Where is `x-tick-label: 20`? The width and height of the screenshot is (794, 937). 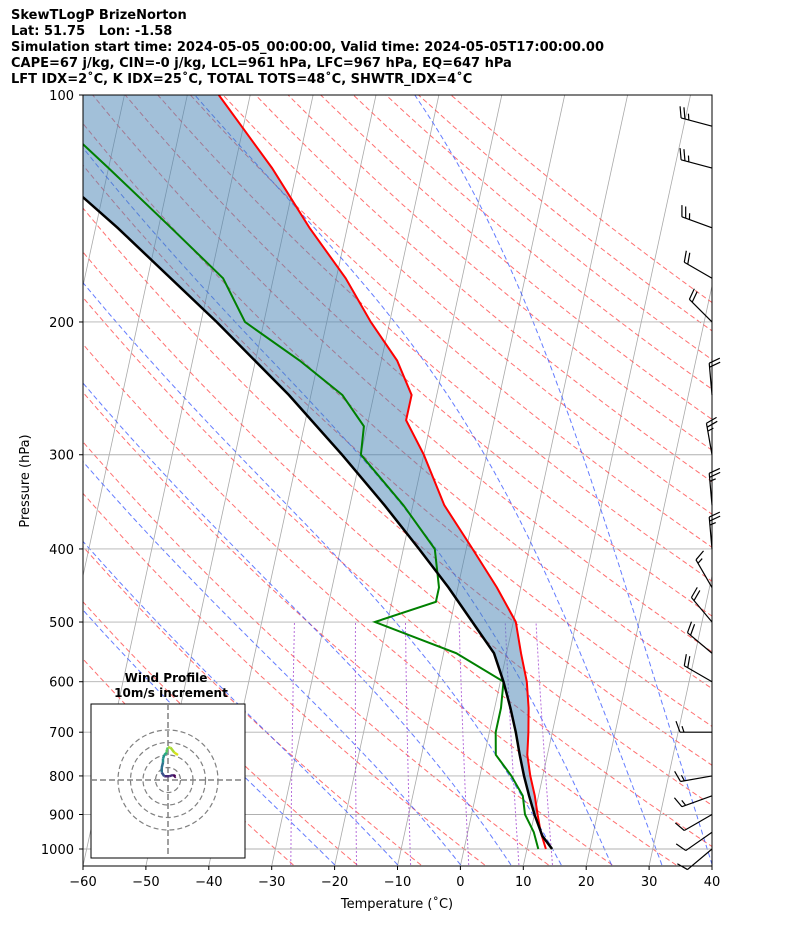 x-tick-label: 20 is located at coordinates (586, 882).